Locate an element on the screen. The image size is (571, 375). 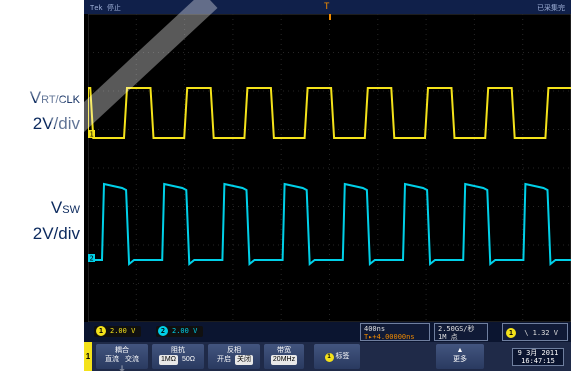
scope-top-bar: Tek 停止 T 已采集完 is located at coordinates (327, 7).